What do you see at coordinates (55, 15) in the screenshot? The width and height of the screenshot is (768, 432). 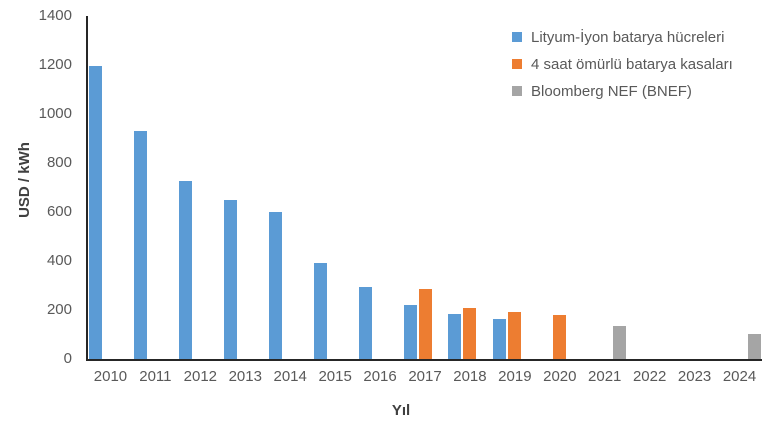 I see `y-tick-label-1400: 1400` at bounding box center [55, 15].